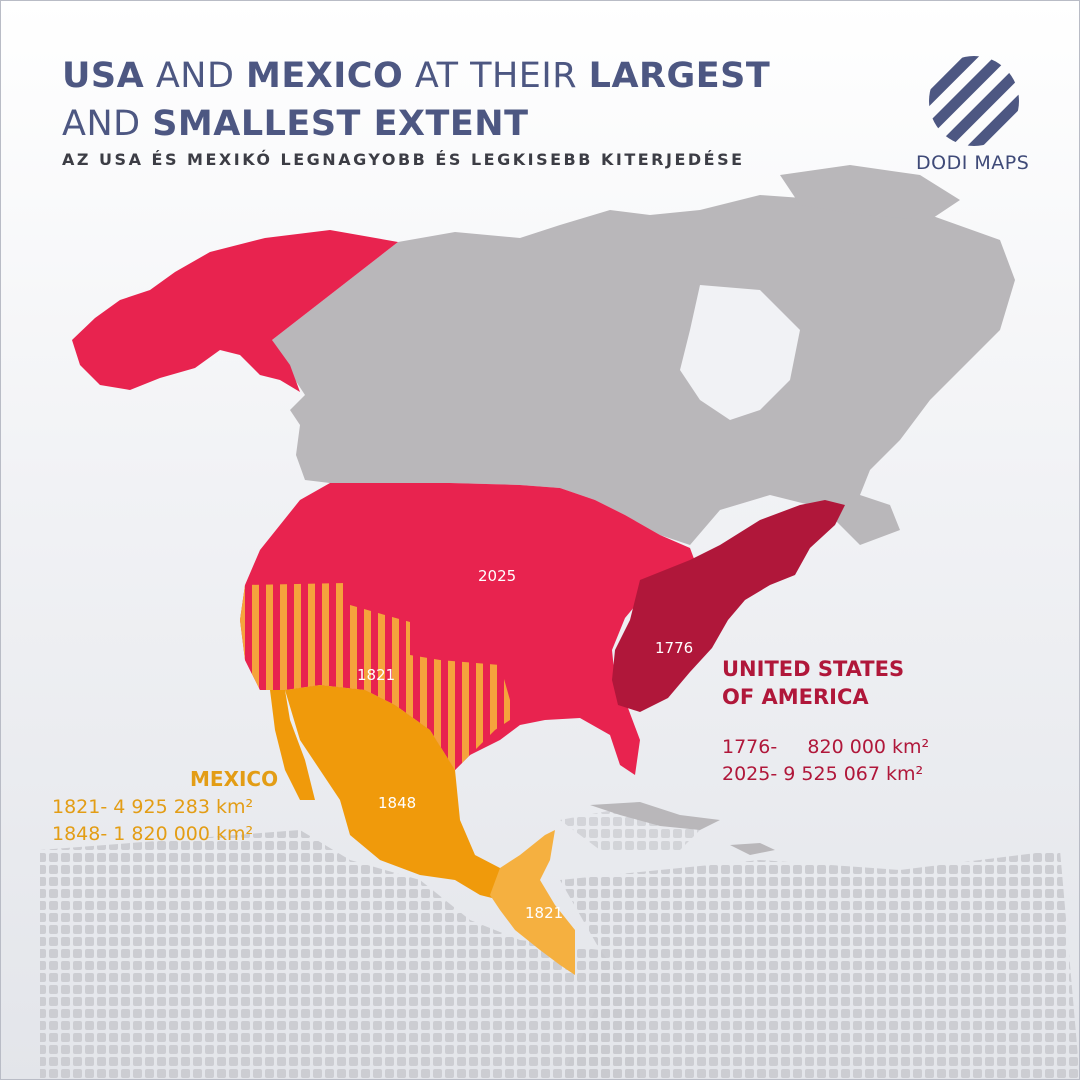 This screenshot has width=1080, height=1080. I want to click on logo-text: DODI MAPS, so click(973, 163).